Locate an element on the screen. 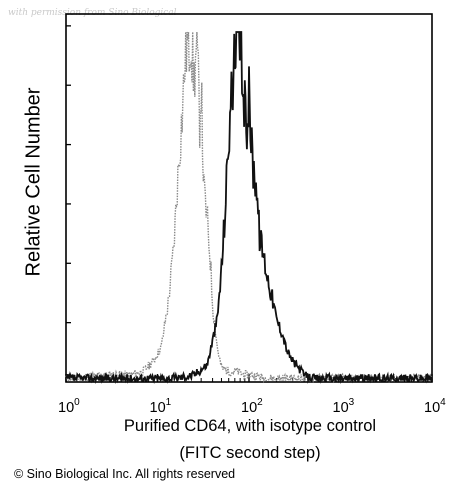 Image resolution: width=450 pixels, height=486 pixels. y-ticks is located at coordinates (68, 174).